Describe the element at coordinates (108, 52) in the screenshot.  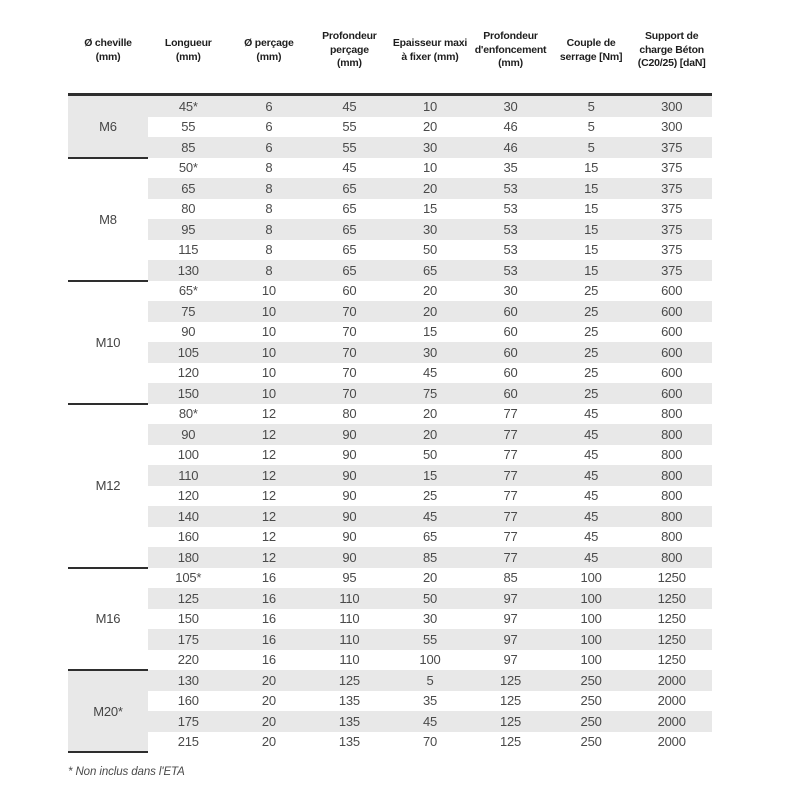
I see `column-header-cheville: Ø cheville (mm)` at that location.